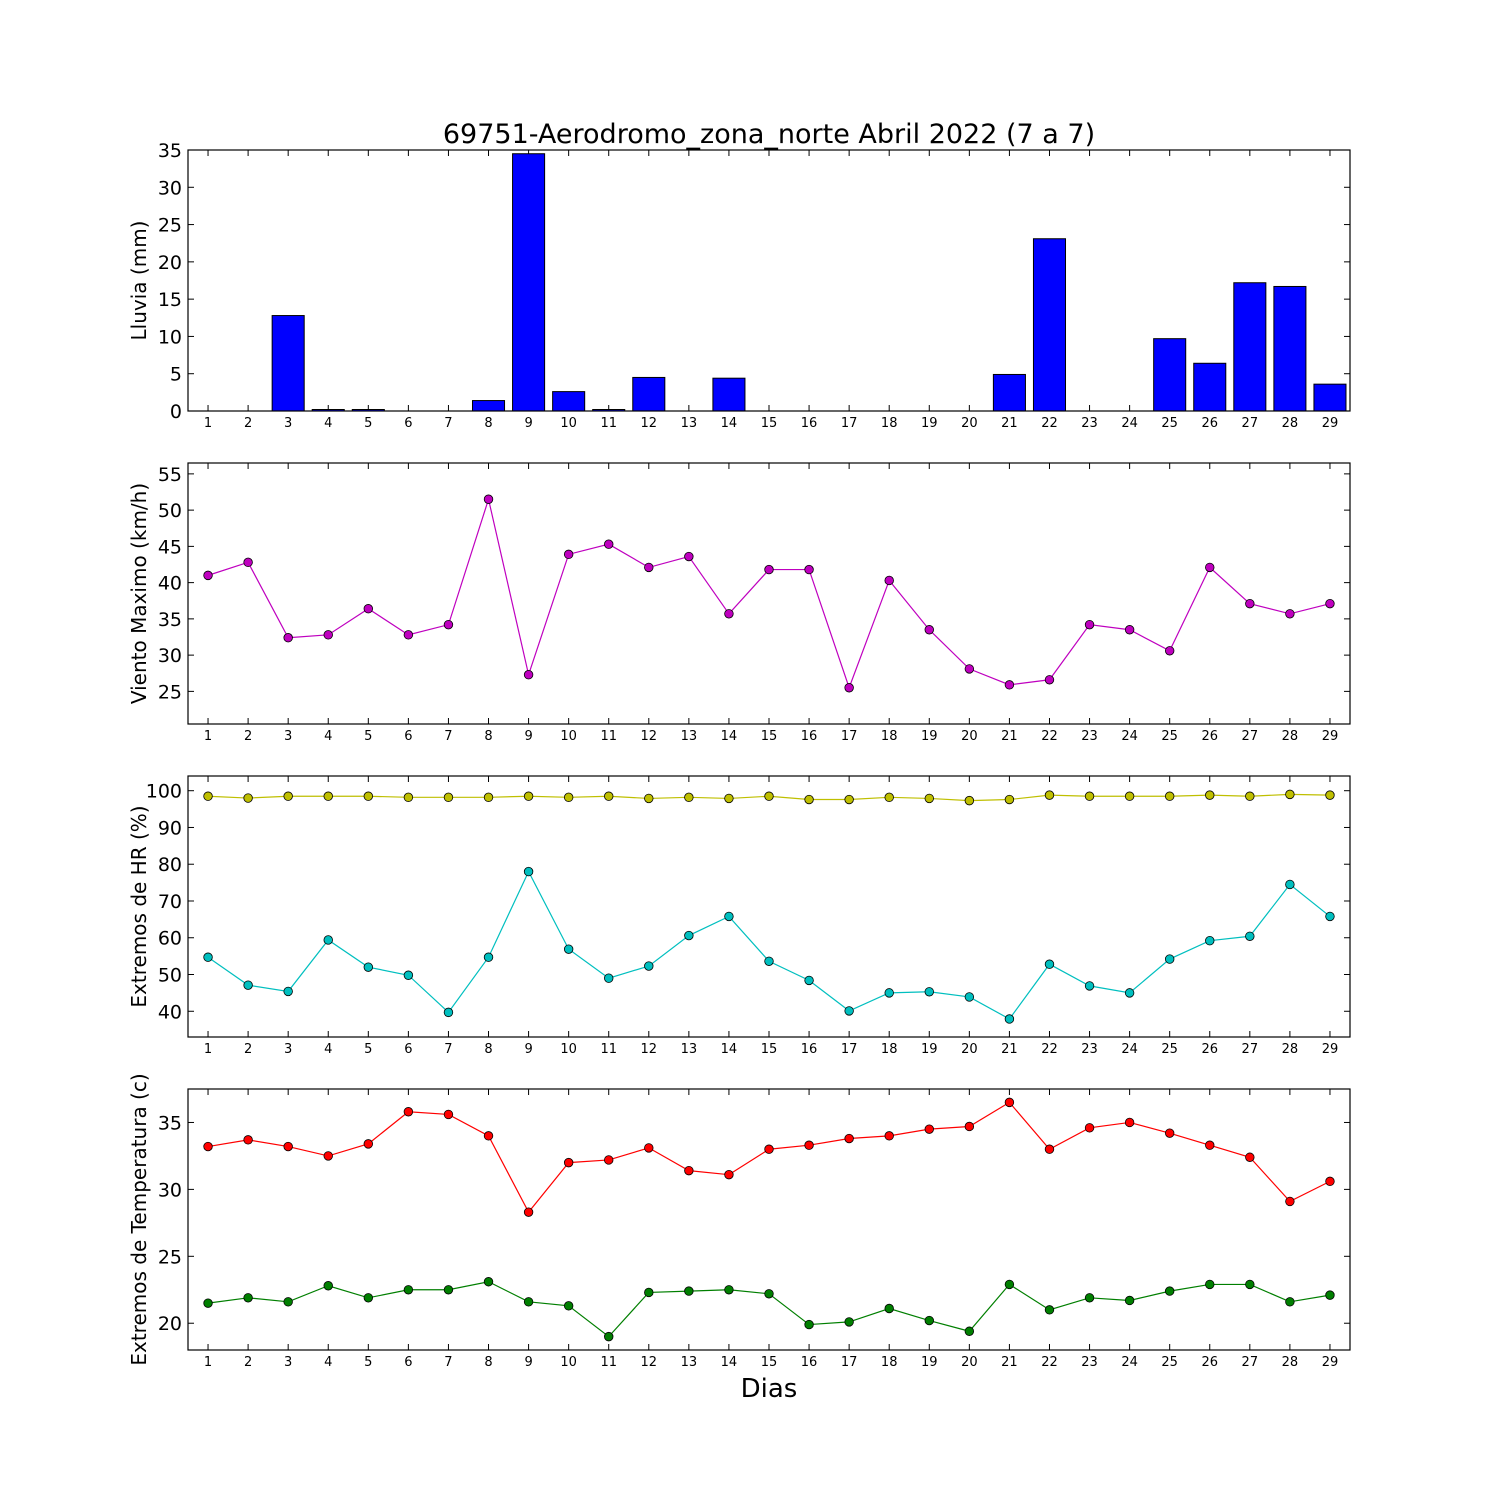  Describe the element at coordinates (1169, 1362) in the screenshot. I see `x-tick-label: 25` at that location.